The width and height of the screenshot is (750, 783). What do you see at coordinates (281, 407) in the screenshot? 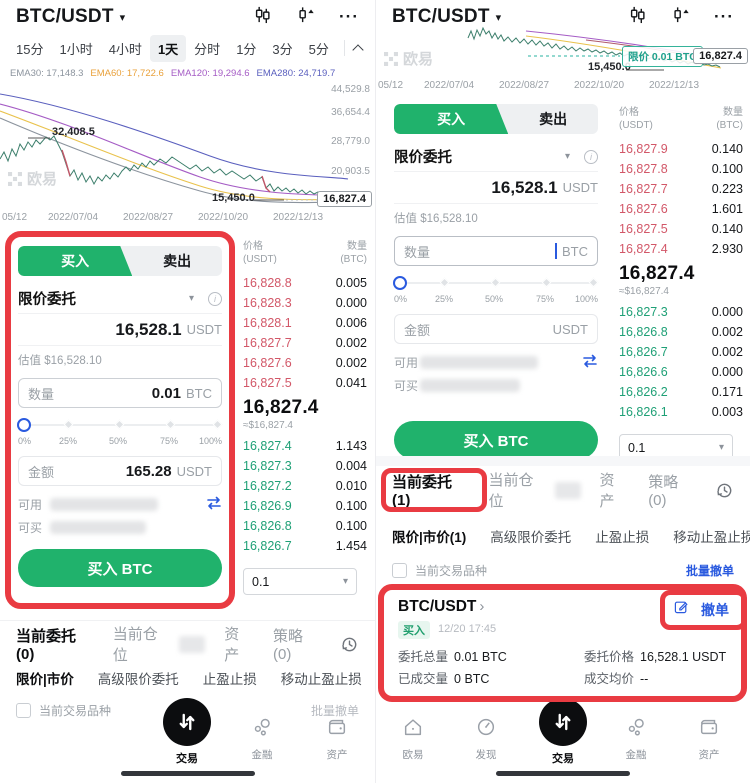
I see `last-price: 16,827.4` at bounding box center [281, 407].